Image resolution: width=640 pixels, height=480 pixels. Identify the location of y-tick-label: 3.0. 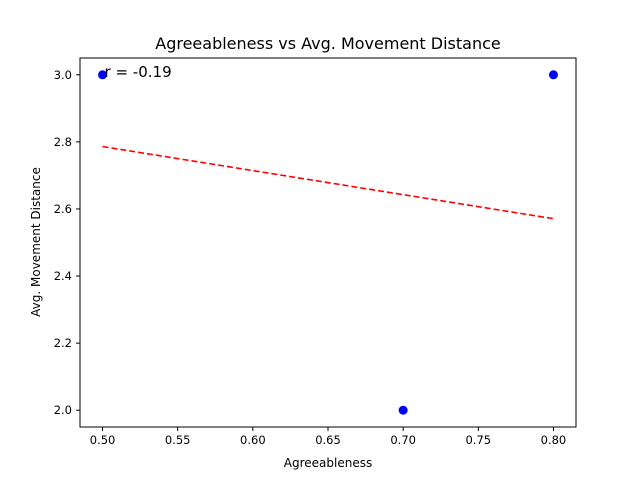
(63, 75).